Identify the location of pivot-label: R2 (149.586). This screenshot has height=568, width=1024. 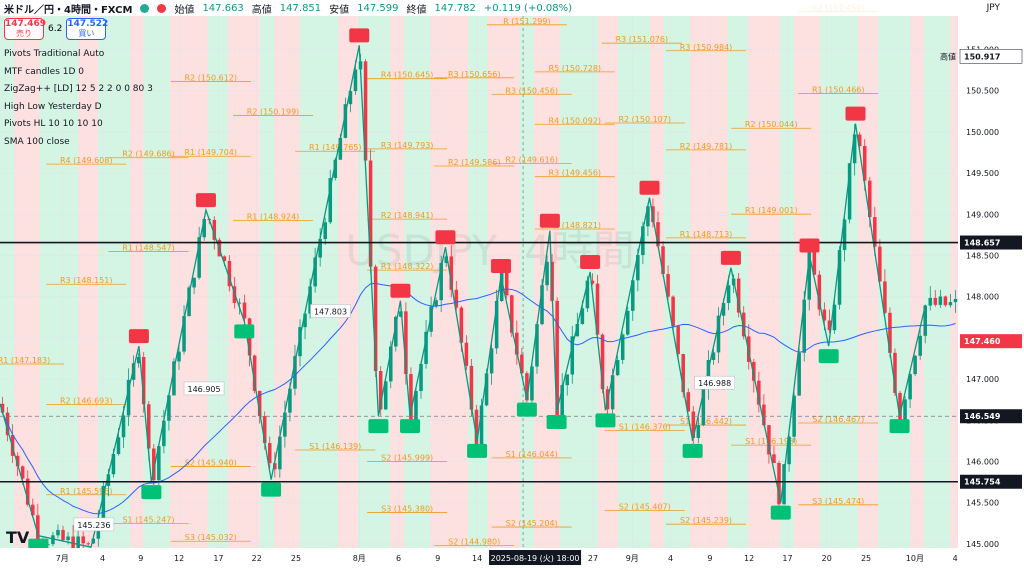
(474, 162).